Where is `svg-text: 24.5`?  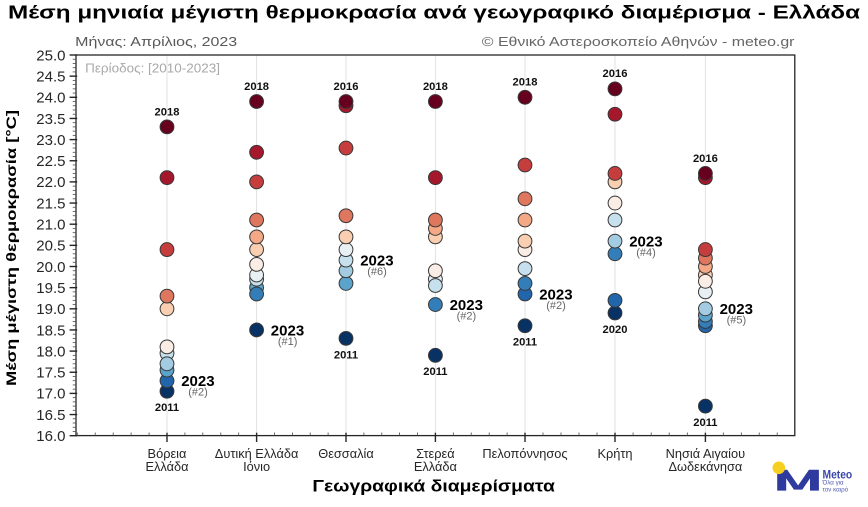
svg-text: 24.5 is located at coordinates (50, 76).